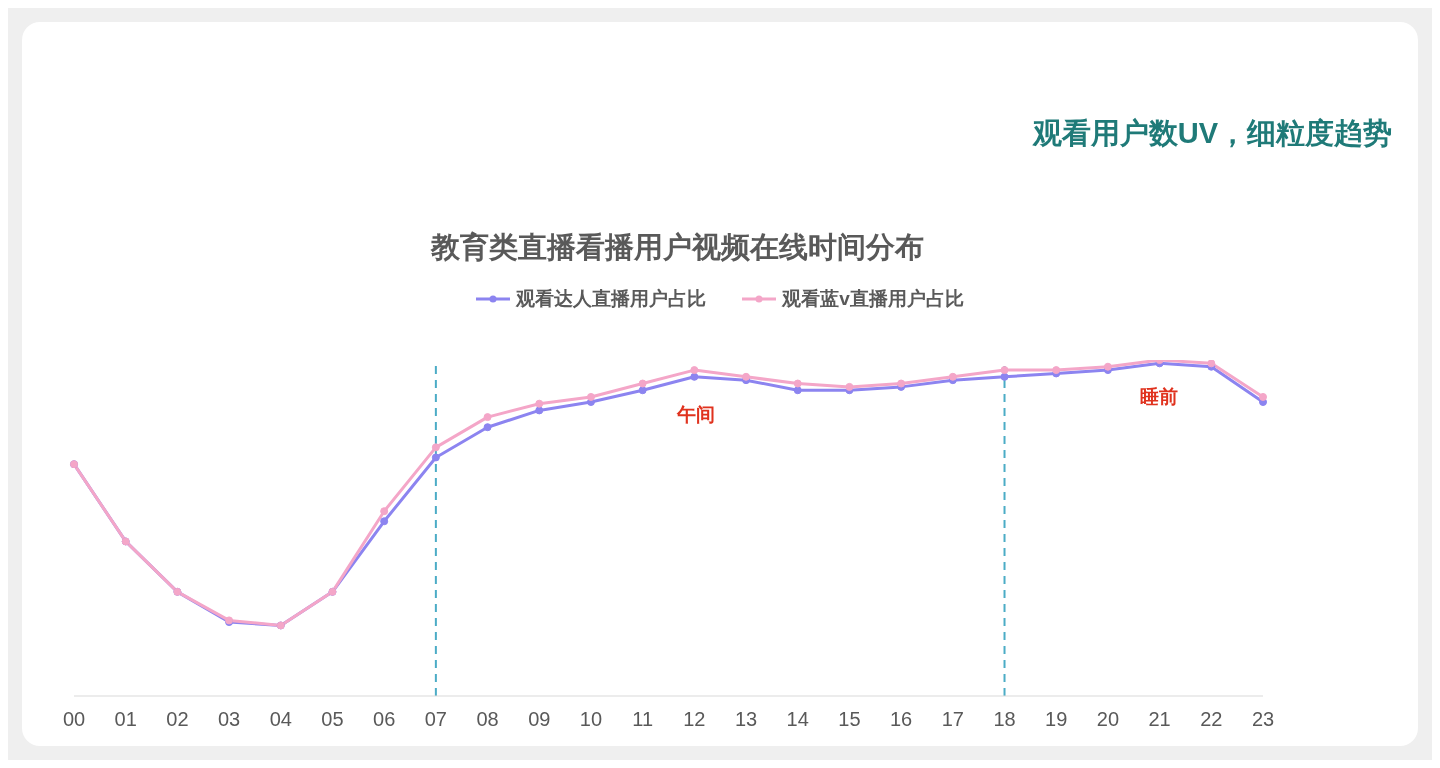 This screenshot has height=768, width=1440. I want to click on x-tick-label: 02, so click(177, 719).